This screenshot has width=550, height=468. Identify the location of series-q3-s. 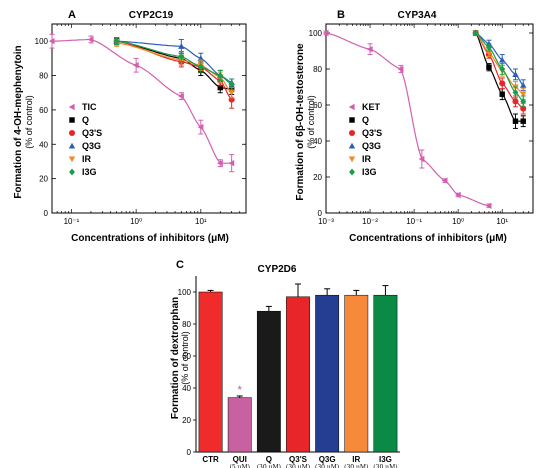
(499, 72).